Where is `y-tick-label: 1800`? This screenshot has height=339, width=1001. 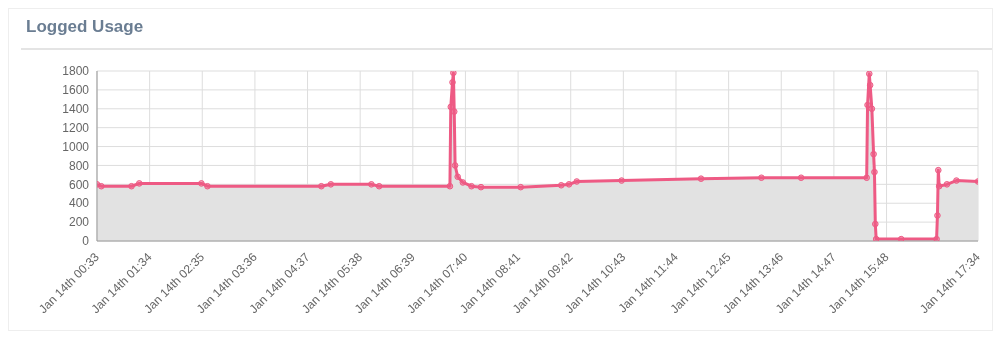 y-tick-label: 1800 is located at coordinates (76, 71).